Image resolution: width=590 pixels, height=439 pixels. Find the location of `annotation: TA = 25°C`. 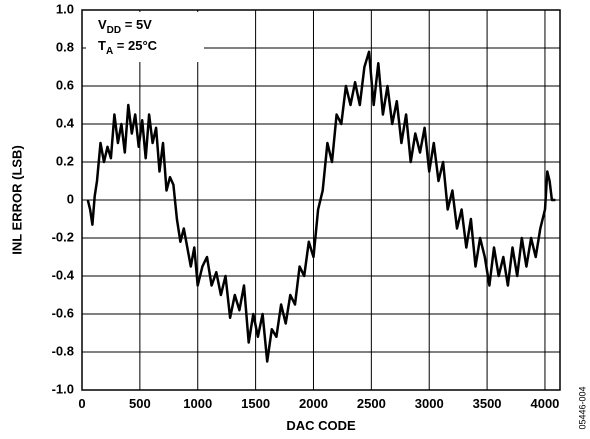

annotation: TA = 25°C is located at coordinates (128, 47).